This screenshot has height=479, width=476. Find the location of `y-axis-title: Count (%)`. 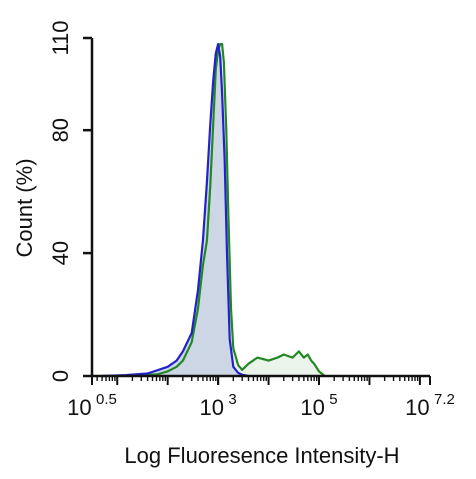

y-axis-title: Count (%) is located at coordinates (24, 207).